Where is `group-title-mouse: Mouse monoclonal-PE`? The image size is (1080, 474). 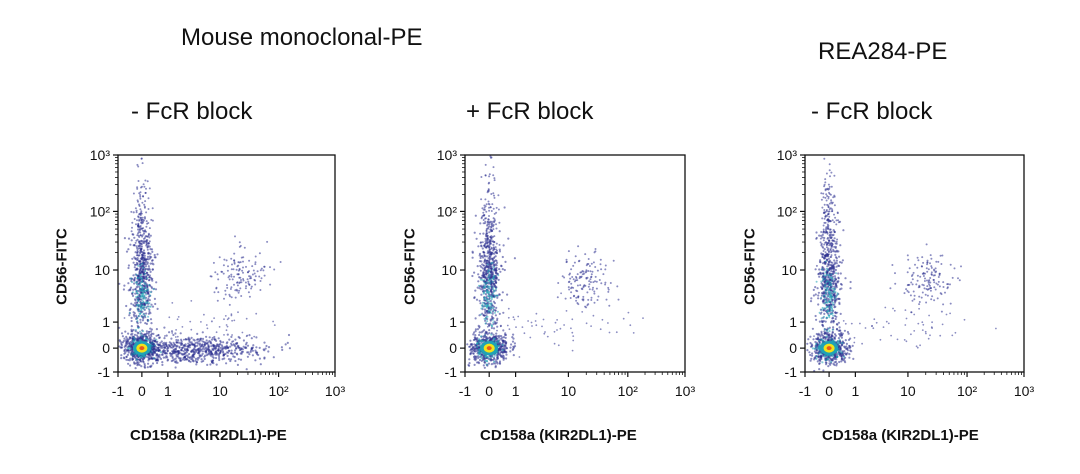 group-title-mouse: Mouse monoclonal-PE is located at coordinates (302, 37).